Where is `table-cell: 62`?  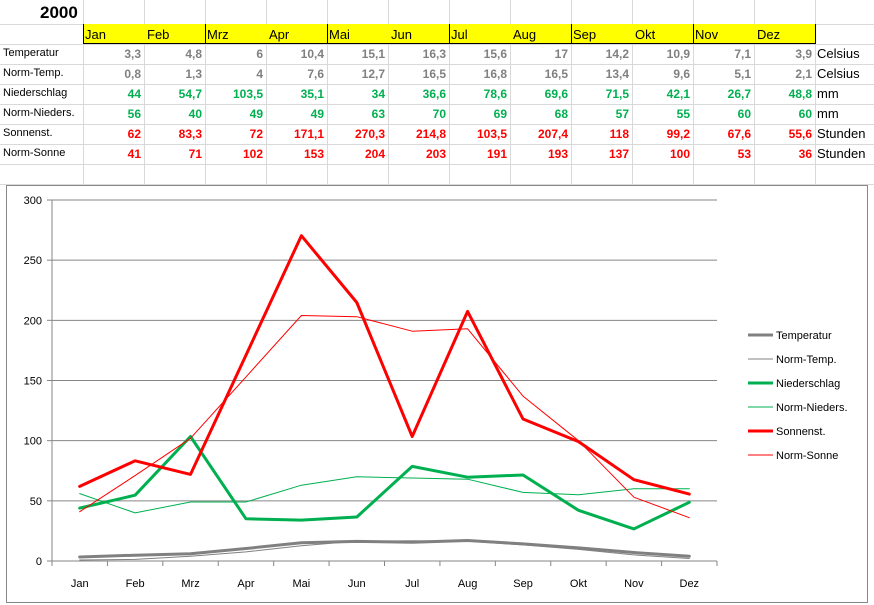
table-cell: 62 is located at coordinates (134, 134).